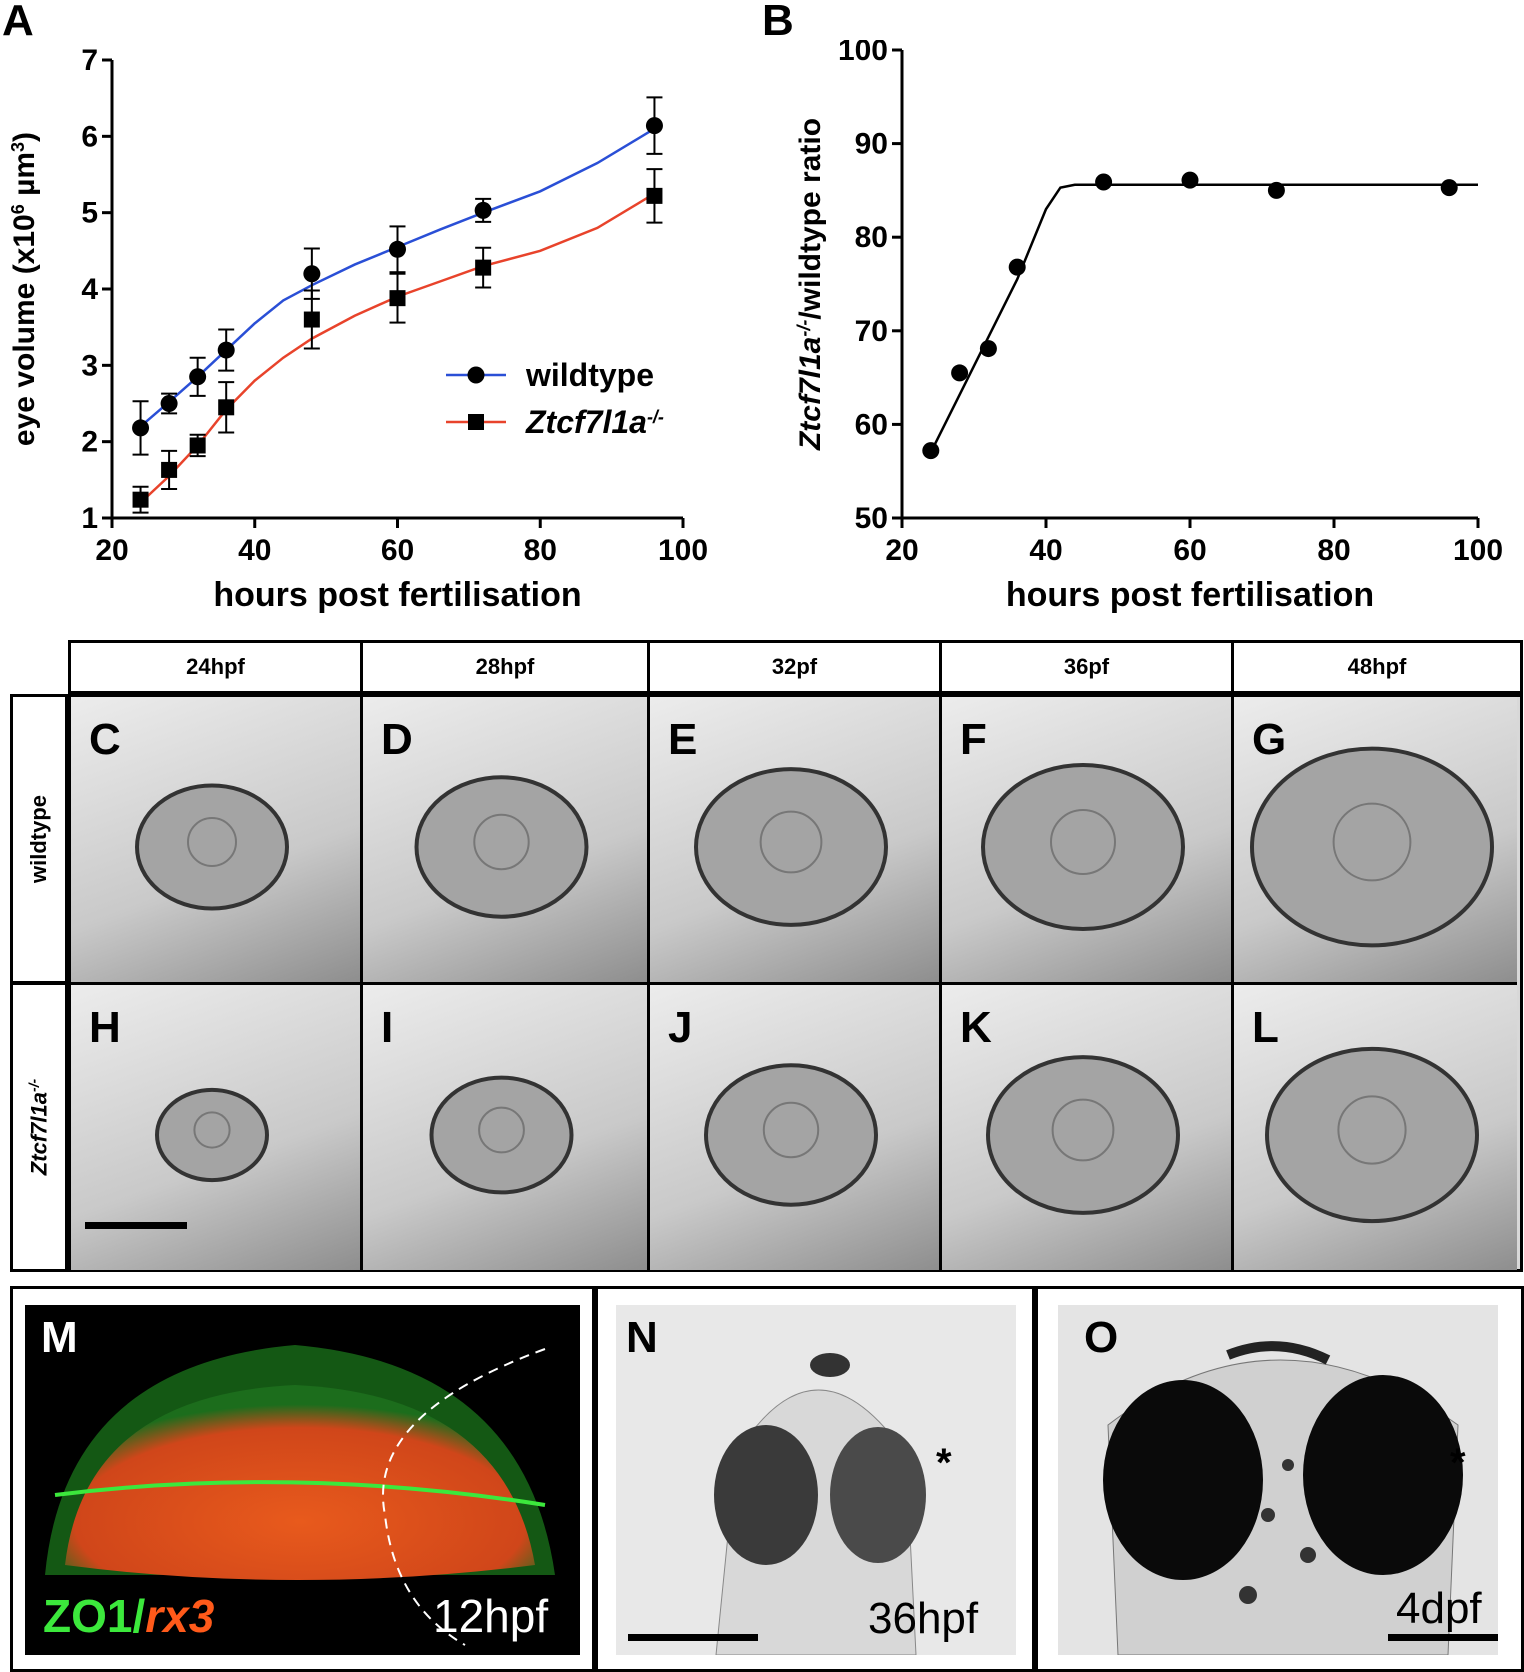 Image resolution: width=1524 pixels, height=1672 pixels. I want to click on y-tick-label: 4, so click(89, 289).